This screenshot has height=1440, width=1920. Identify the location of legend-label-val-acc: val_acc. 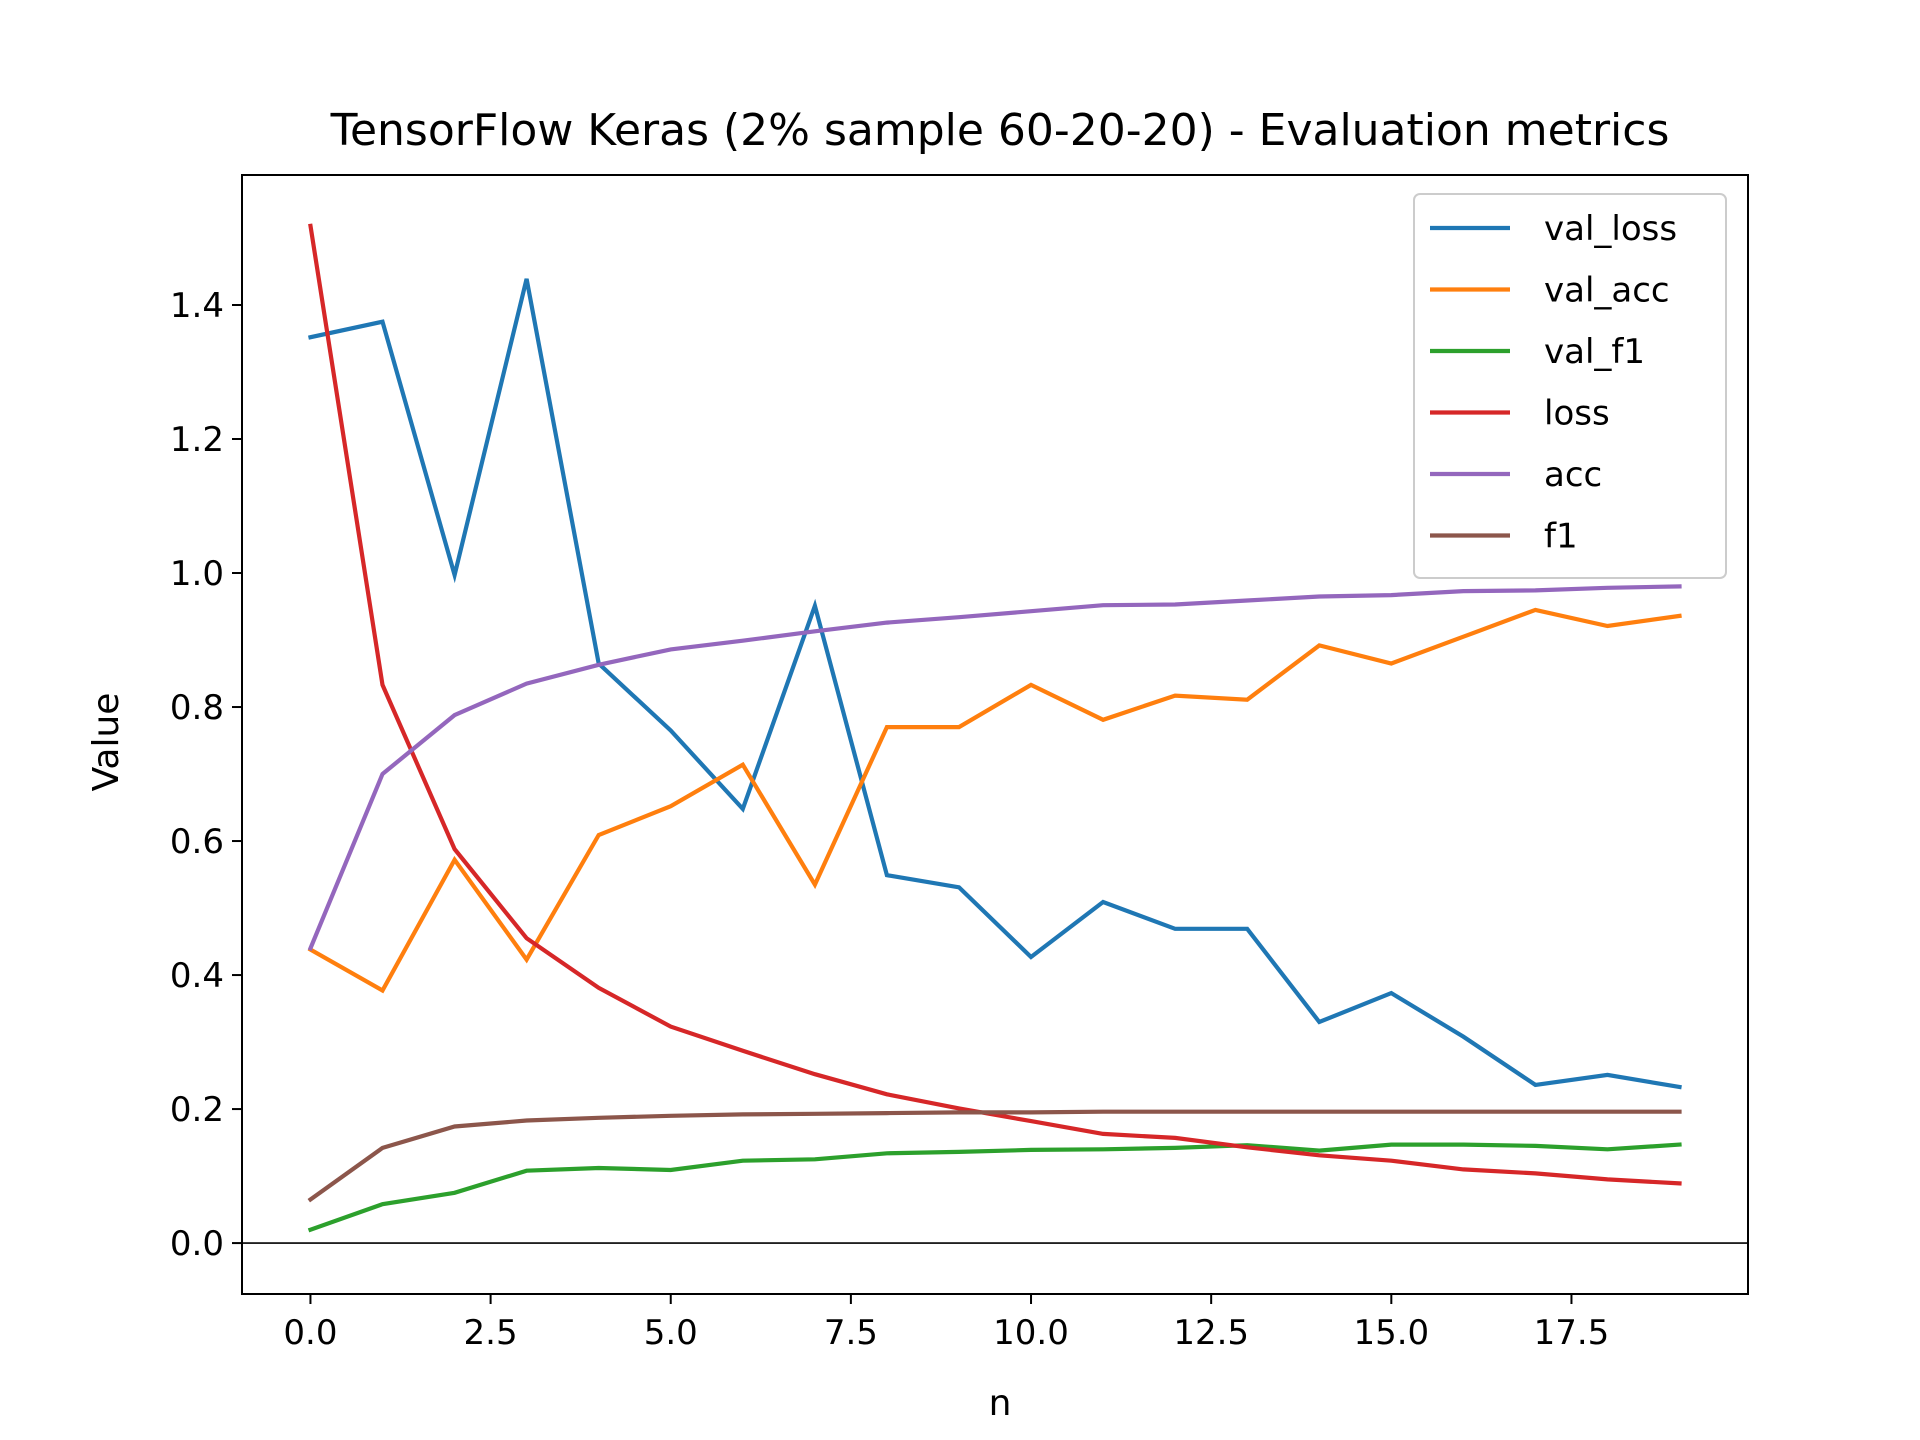
(1607, 291).